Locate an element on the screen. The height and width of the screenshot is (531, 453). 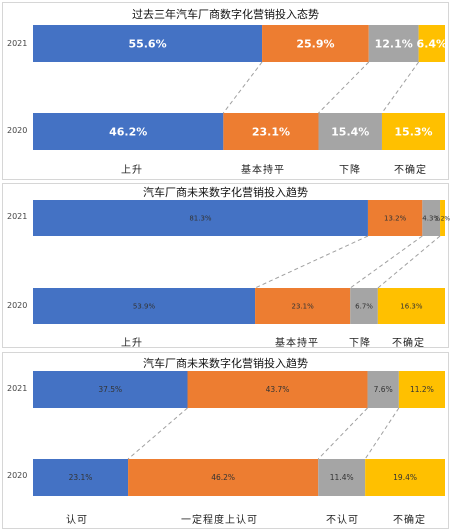
legend-label-3: 不认可 is located at coordinates (342, 520).